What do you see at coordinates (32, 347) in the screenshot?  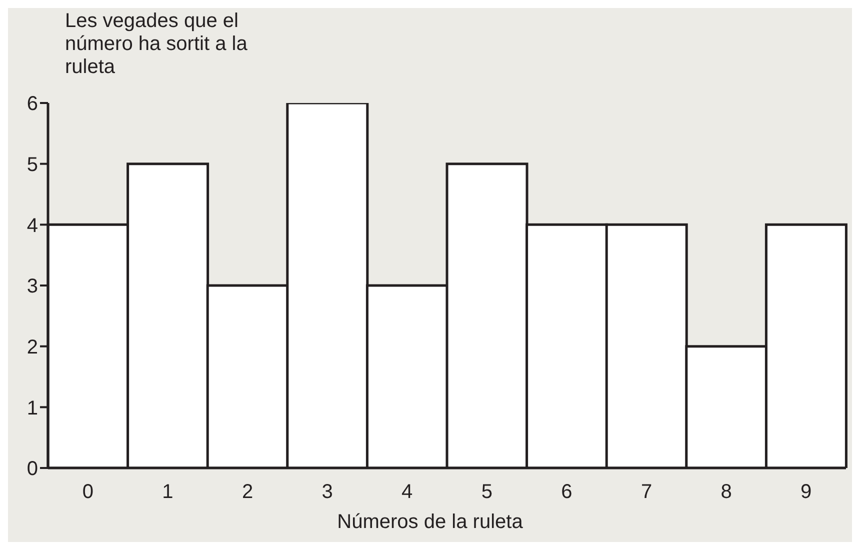 I see `y-tick-label: 2` at bounding box center [32, 347].